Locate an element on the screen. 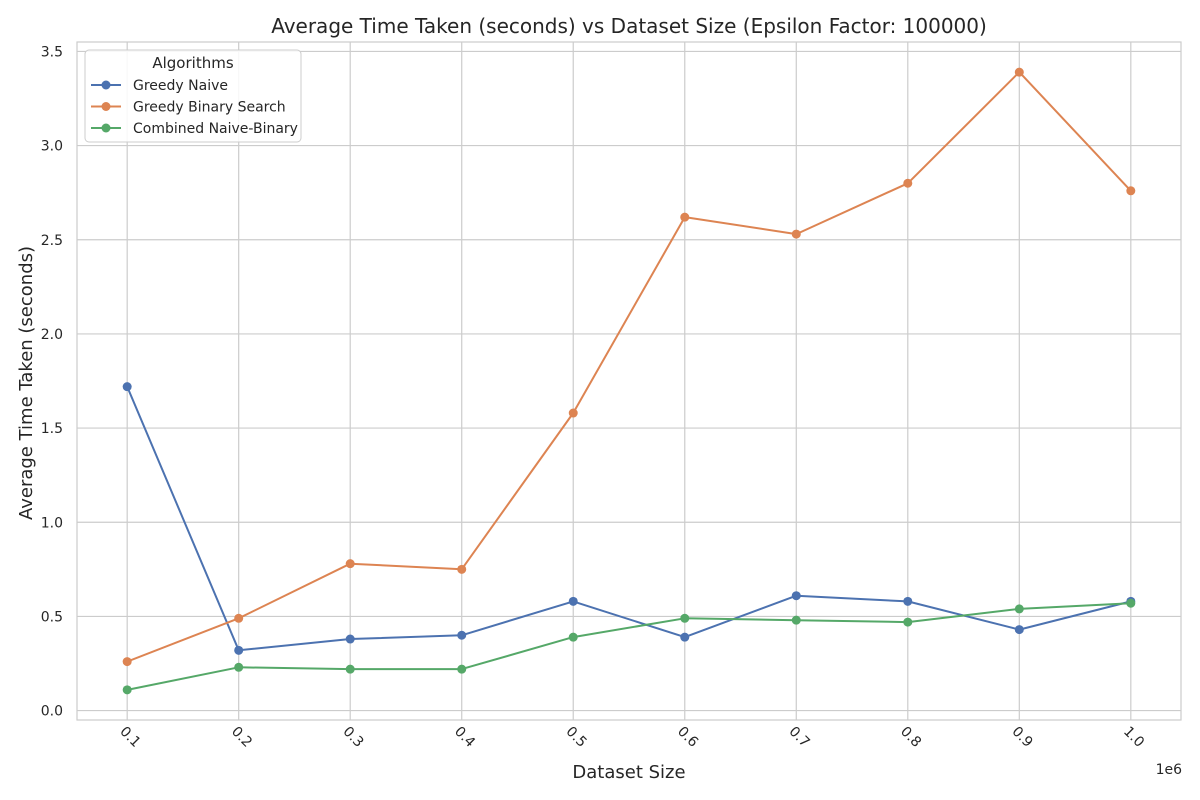 This screenshot has width=1200, height=800. x-tick-label: 0.1 is located at coordinates (129, 737).